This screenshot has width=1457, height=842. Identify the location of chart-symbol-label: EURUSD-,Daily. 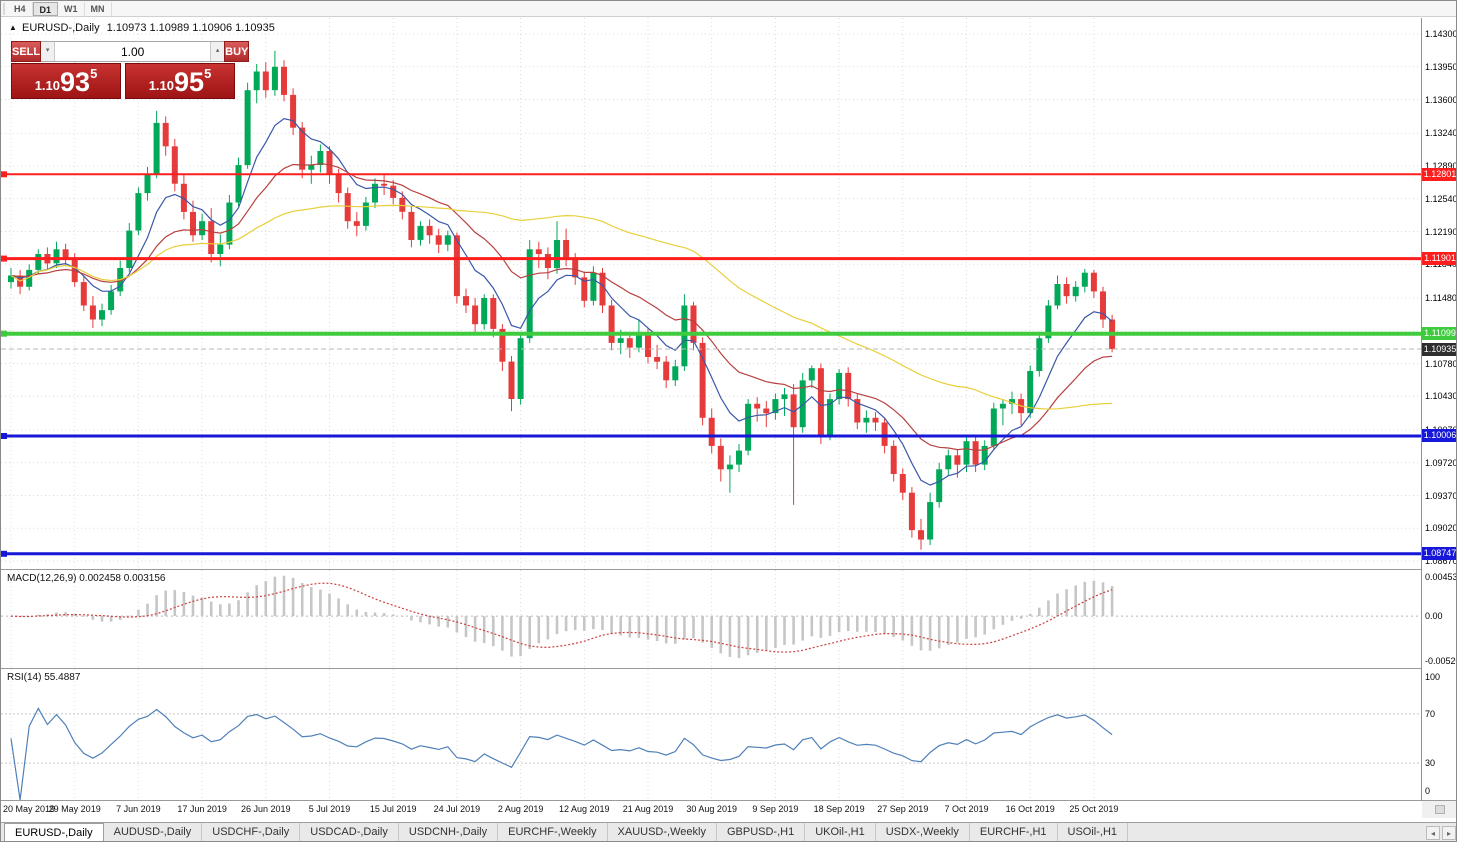
(60, 28).